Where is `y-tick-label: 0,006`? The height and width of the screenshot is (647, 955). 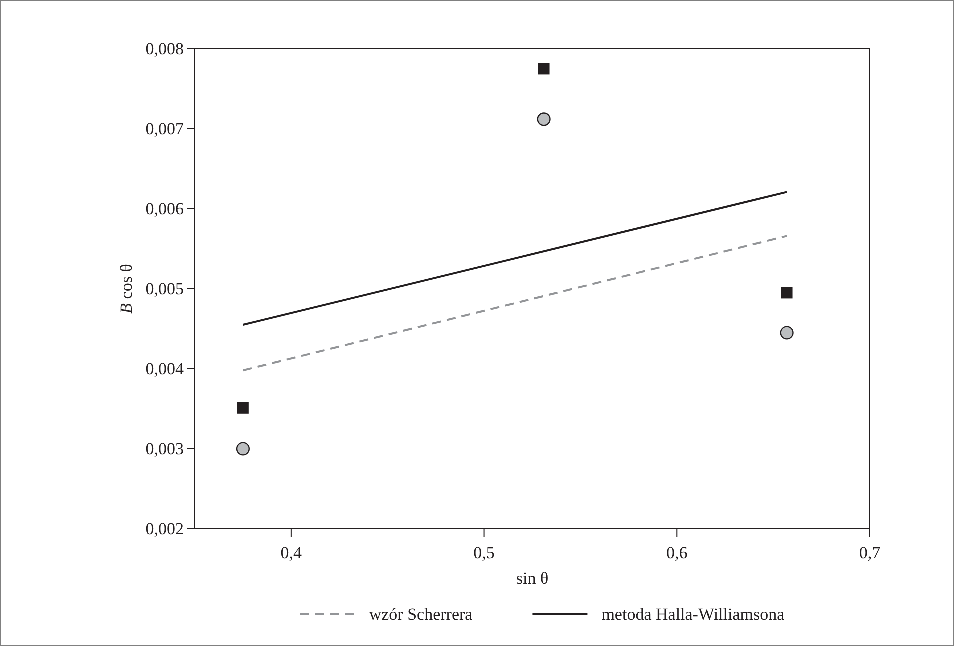
y-tick-label: 0,006 is located at coordinates (165, 208).